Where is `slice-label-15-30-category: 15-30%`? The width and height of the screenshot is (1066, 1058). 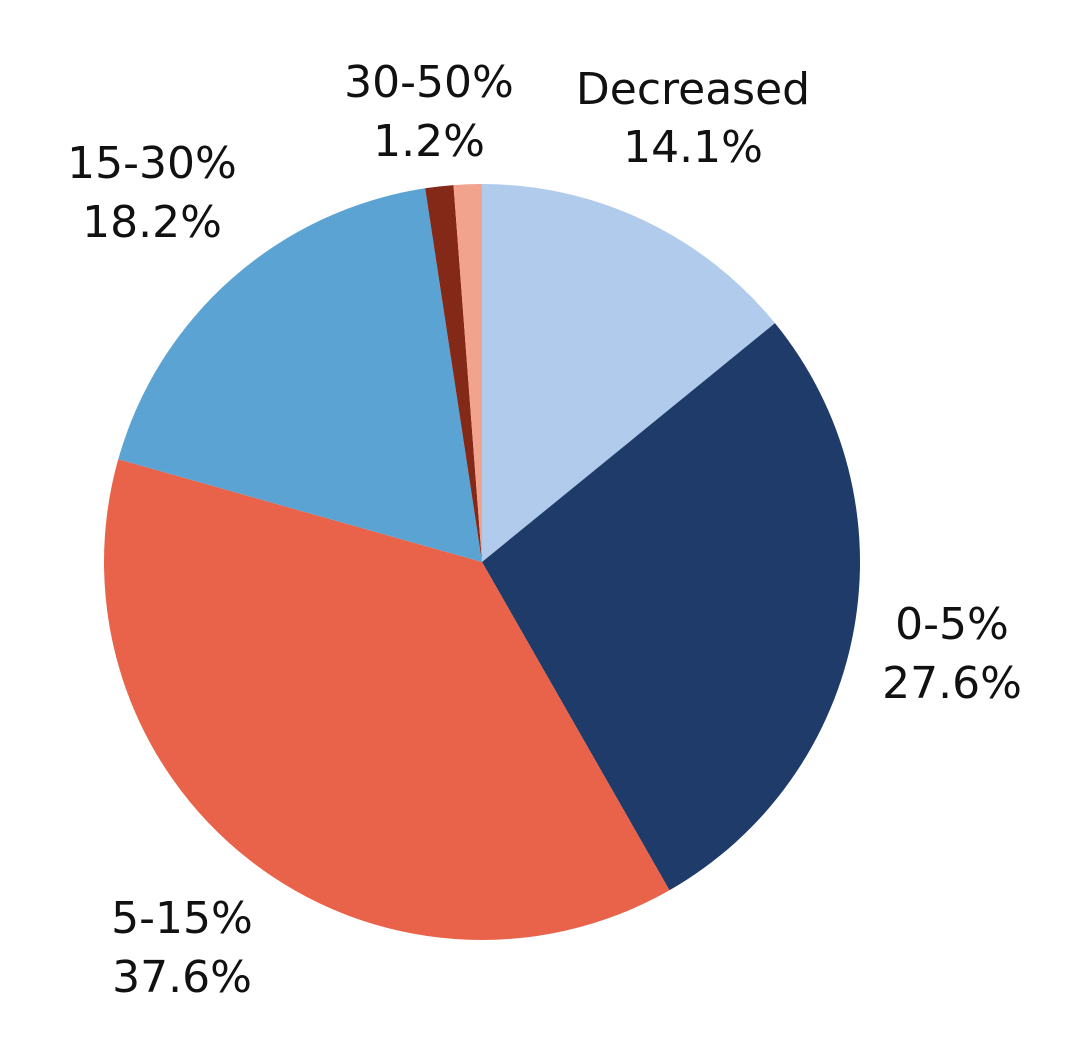
slice-label-15-30-category: 15-30% is located at coordinates (152, 163).